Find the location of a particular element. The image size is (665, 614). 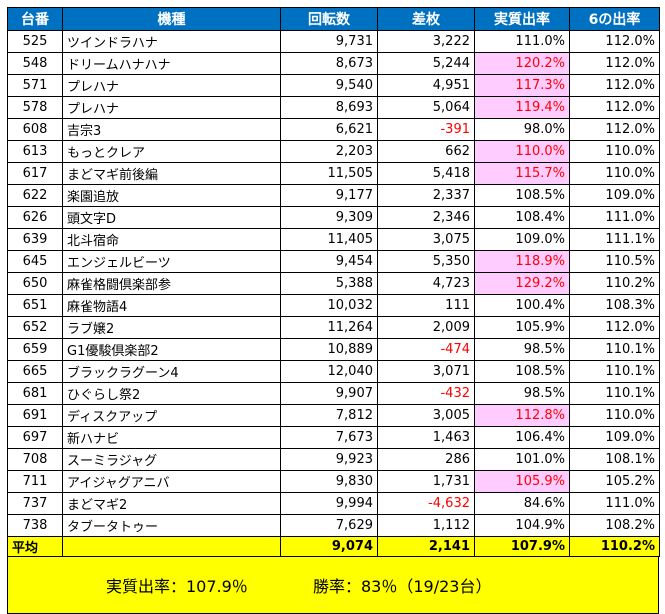

machine-number-cell: 578 is located at coordinates (35, 107).